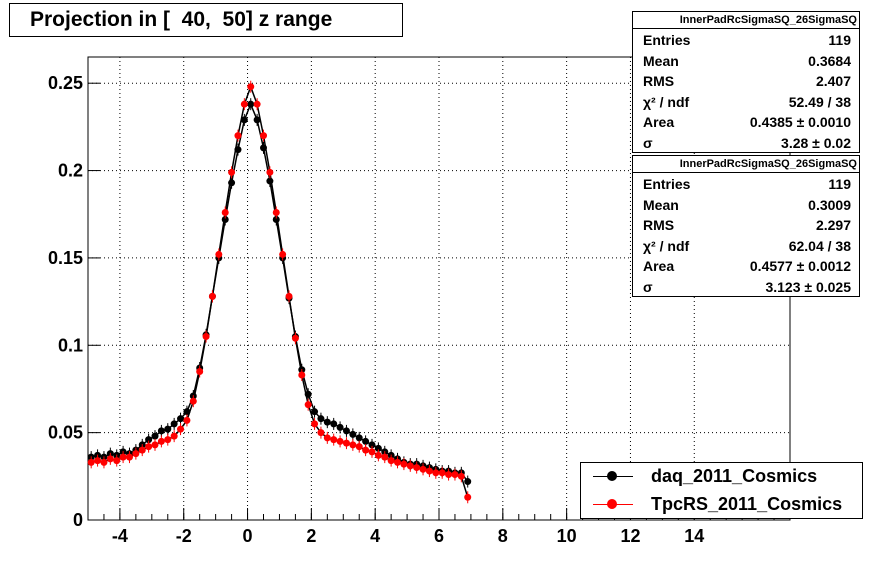 The height and width of the screenshot is (578, 878). I want to click on stats-value: 2.407, so click(833, 81).